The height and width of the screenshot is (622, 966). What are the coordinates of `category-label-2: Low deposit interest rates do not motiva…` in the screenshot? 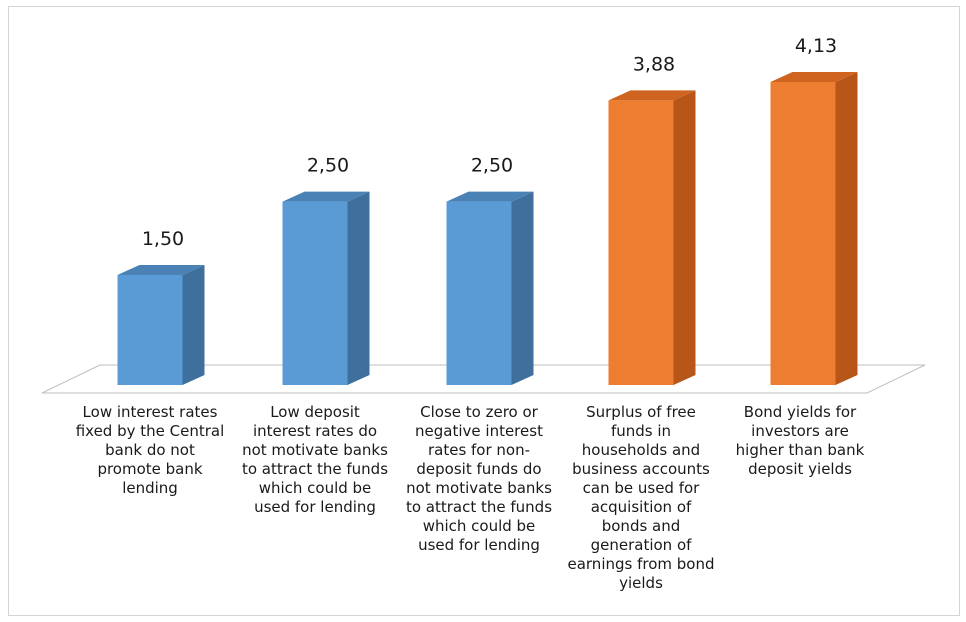 It's located at (315, 459).